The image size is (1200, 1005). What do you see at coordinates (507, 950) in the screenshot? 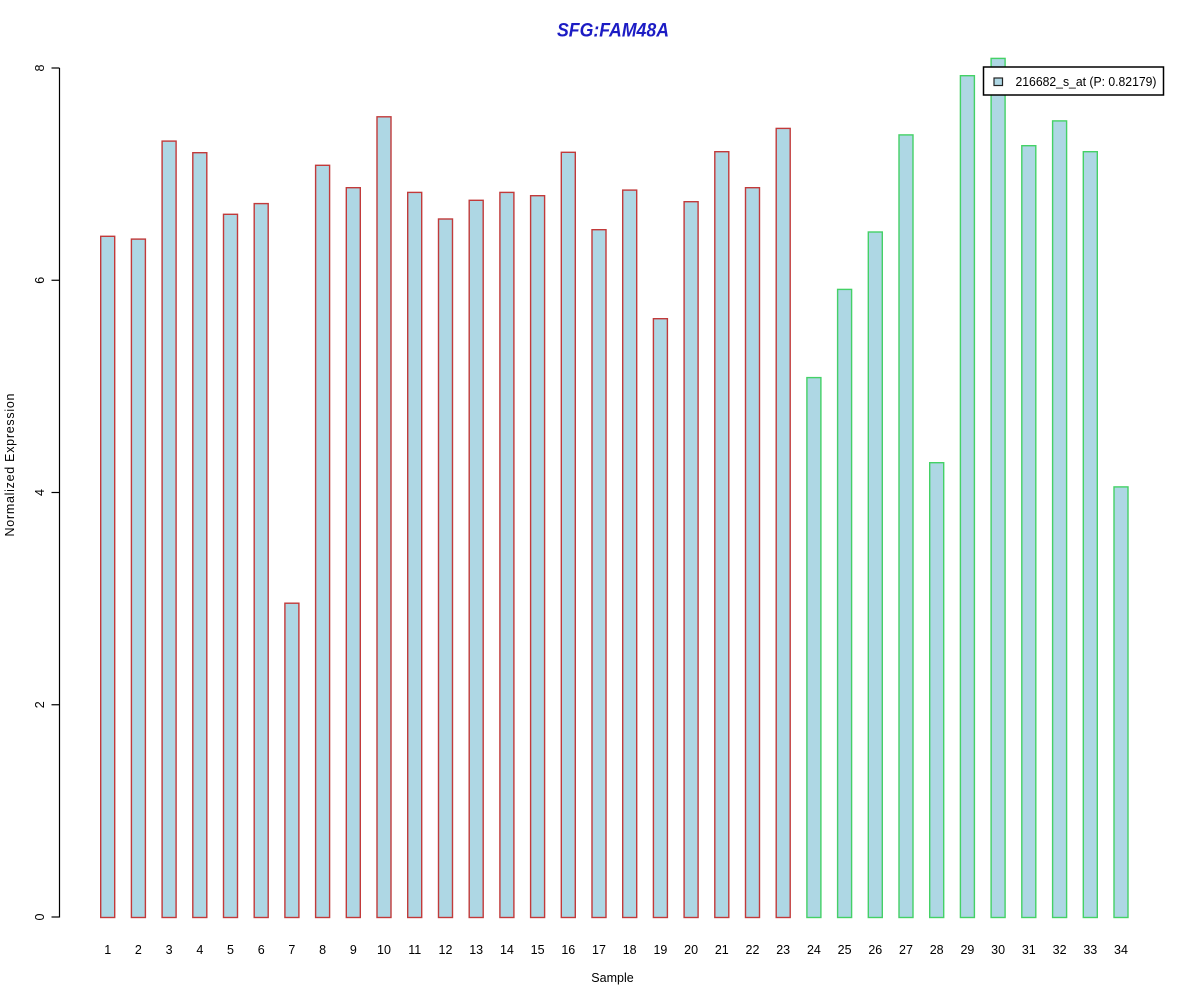
I see `svg-text: 14` at bounding box center [507, 950].